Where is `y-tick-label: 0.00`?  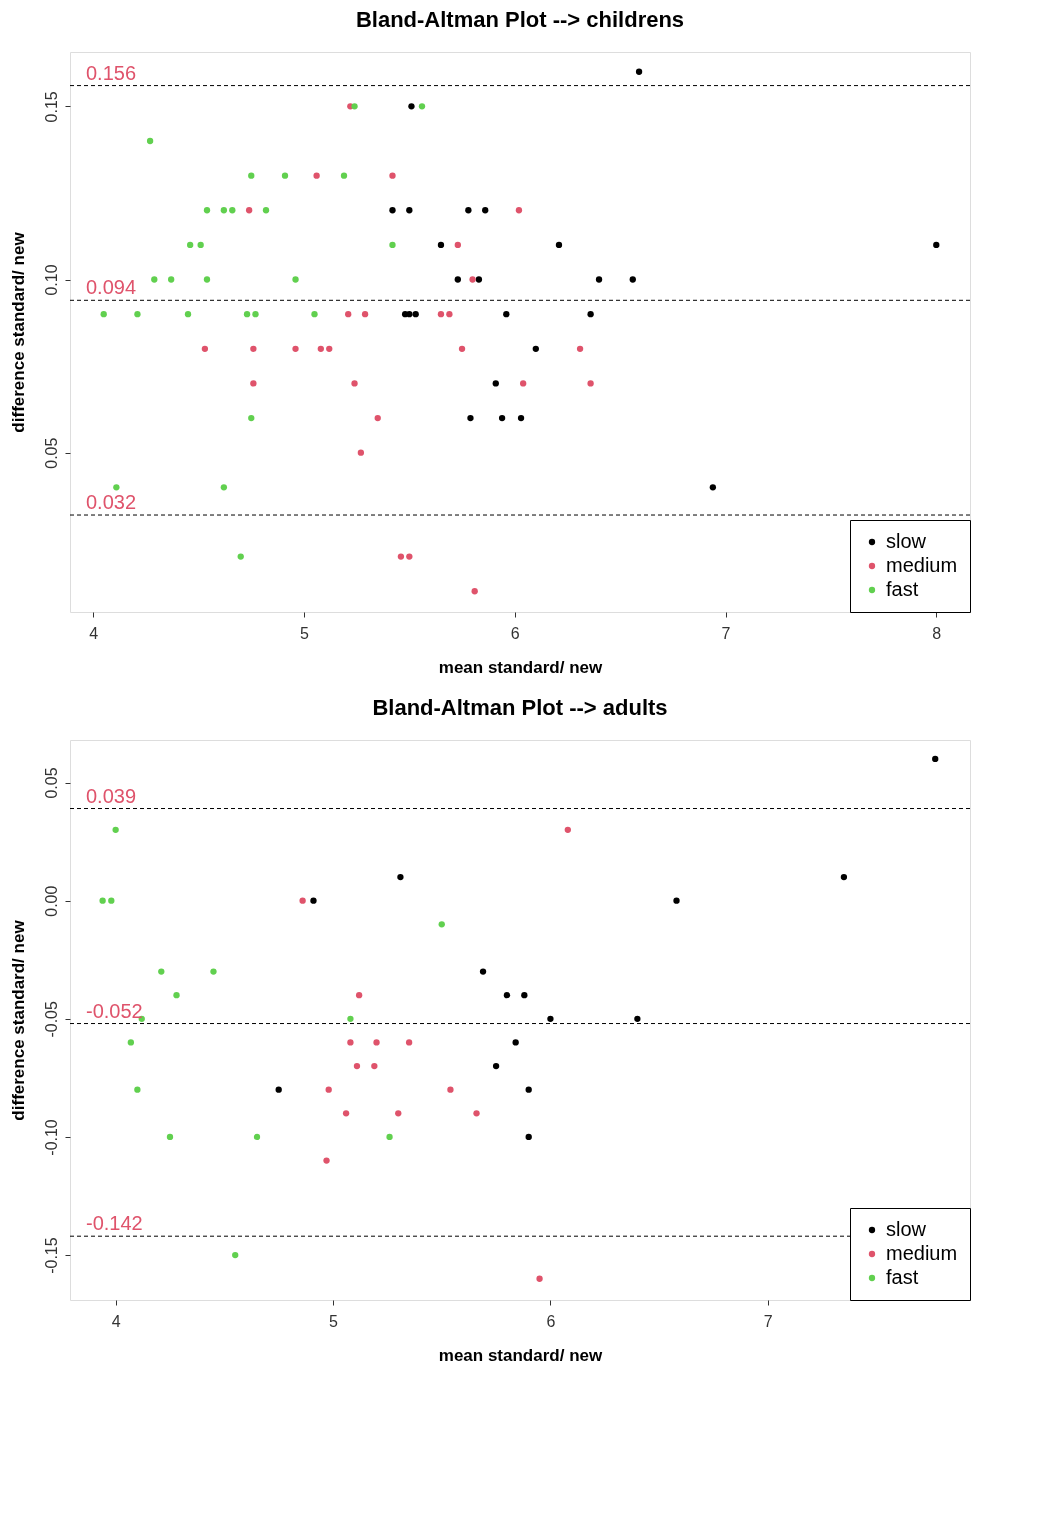
y-tick-label: 0.00 is located at coordinates (51, 901).